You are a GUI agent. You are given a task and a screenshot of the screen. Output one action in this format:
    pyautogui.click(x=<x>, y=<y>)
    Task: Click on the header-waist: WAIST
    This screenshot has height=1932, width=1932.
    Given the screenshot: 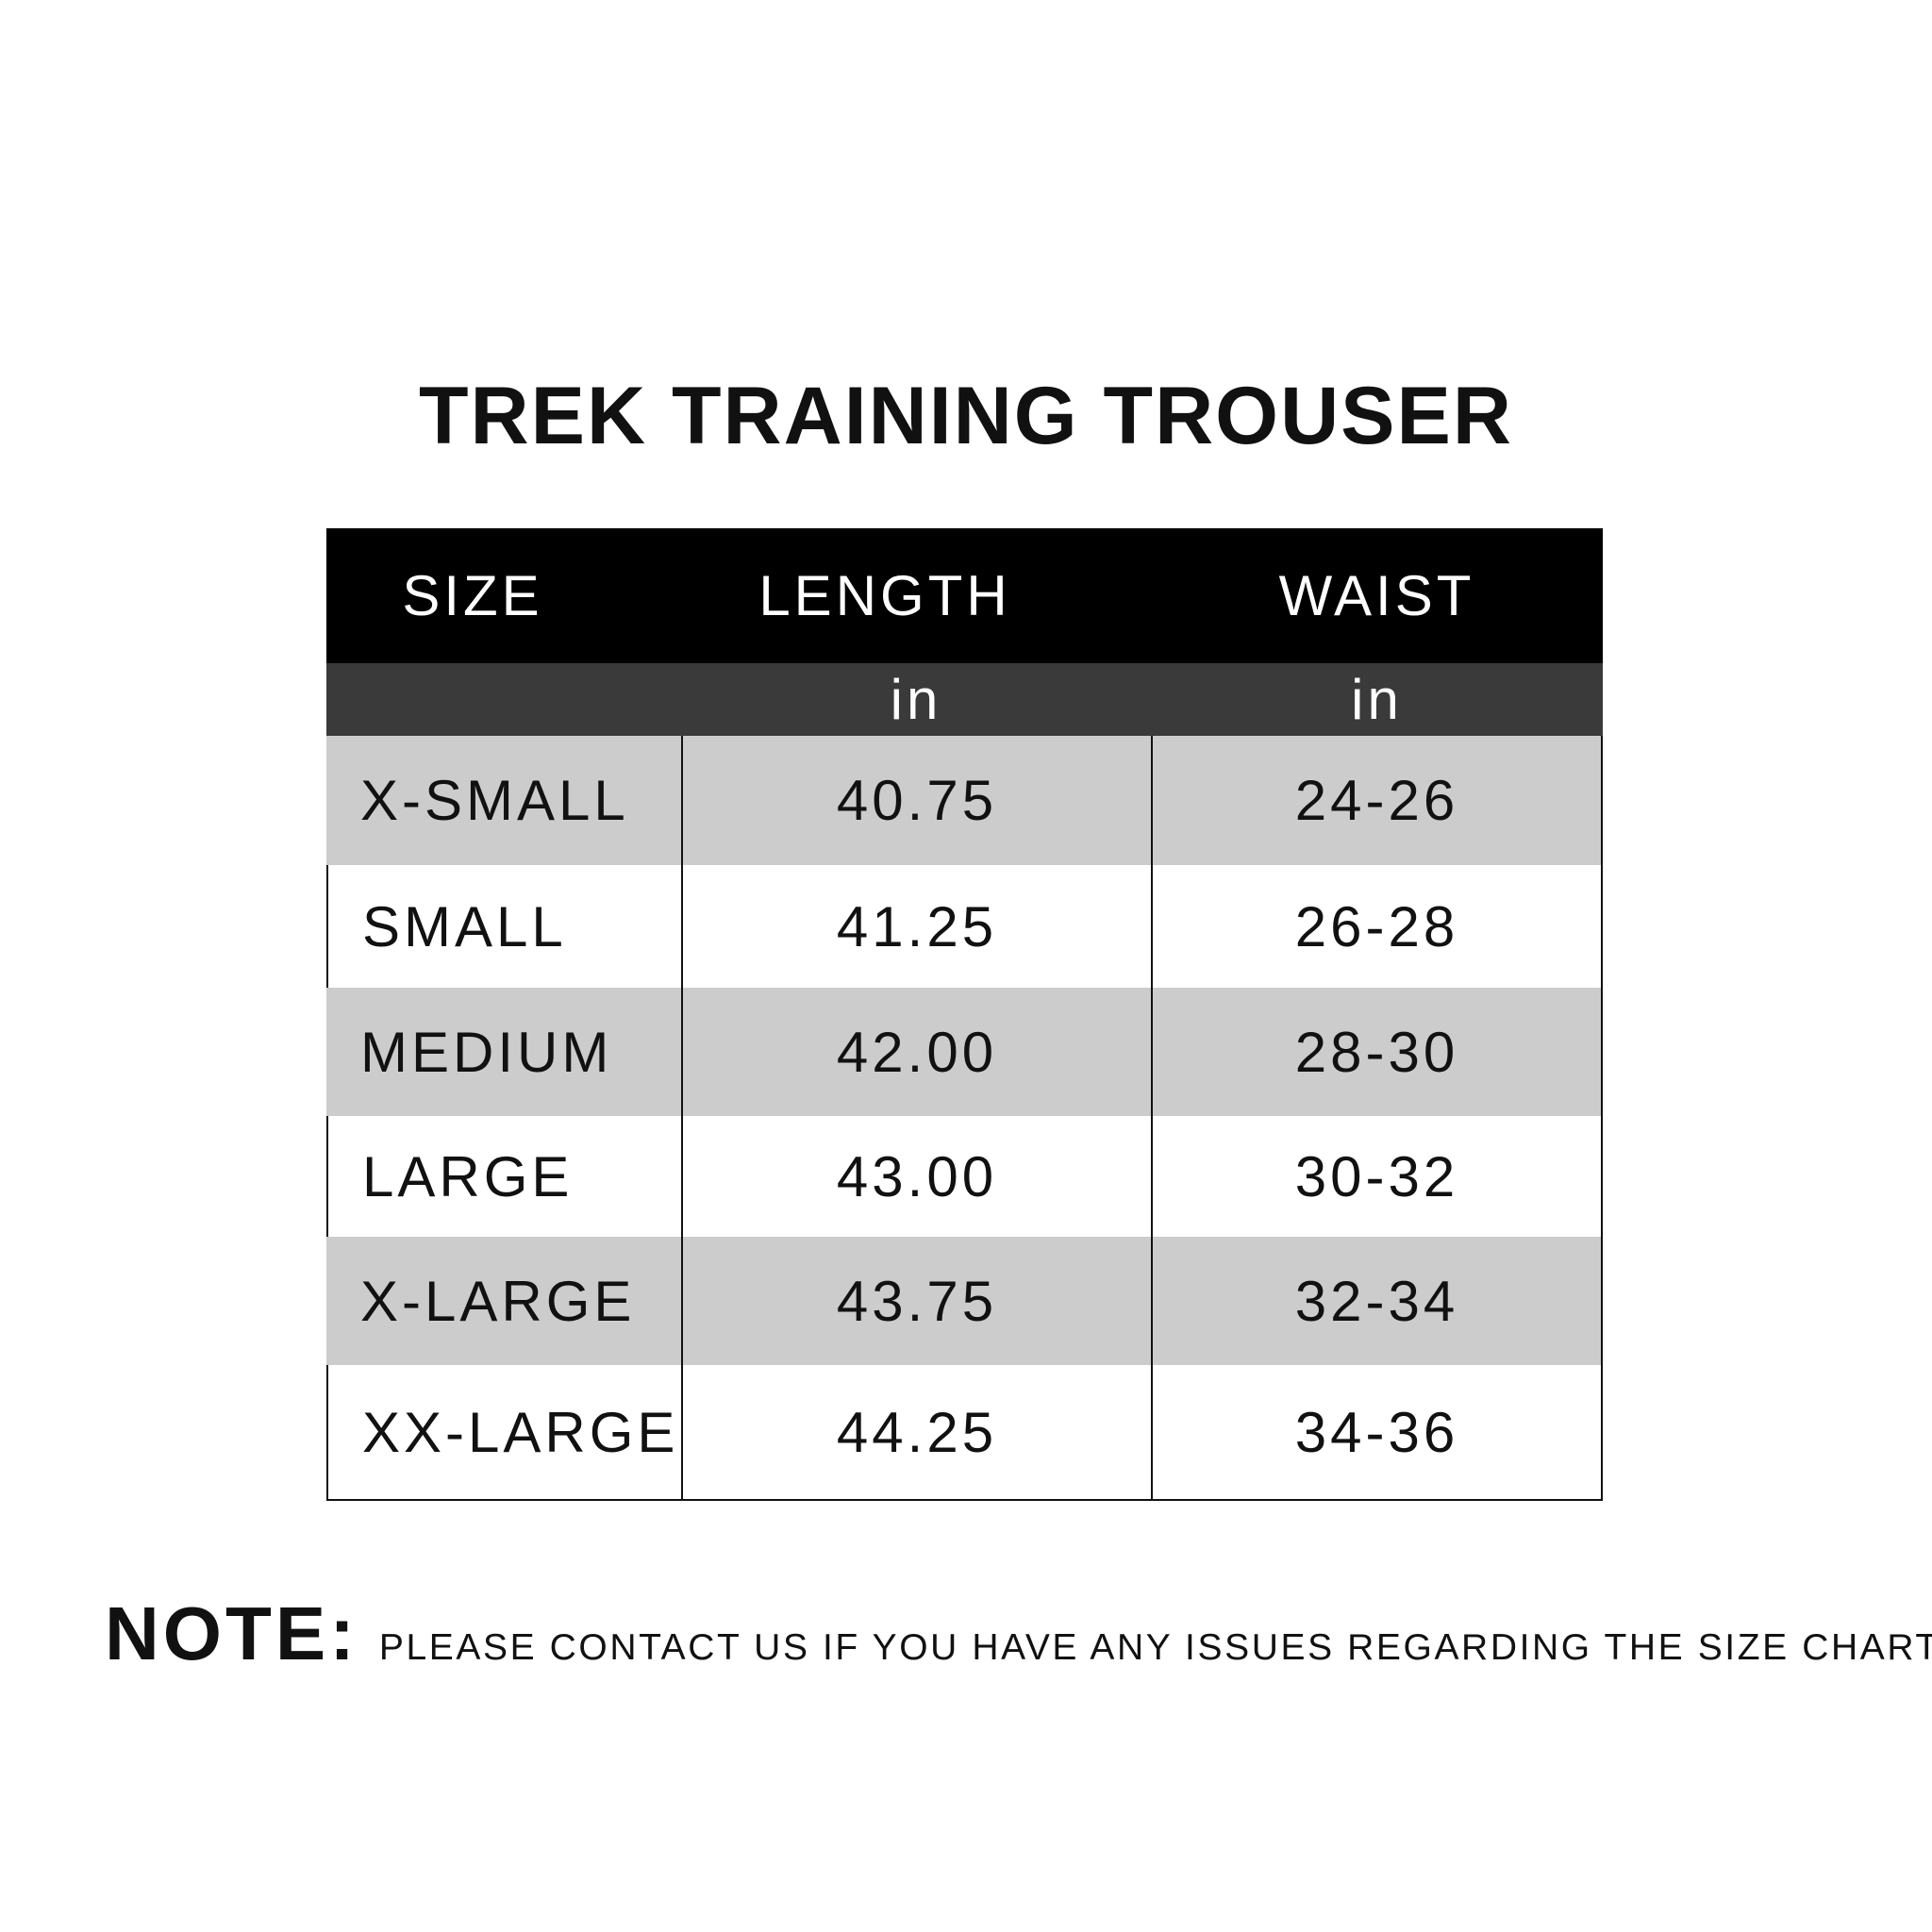 What is the action you would take?
    pyautogui.click(x=1376, y=595)
    